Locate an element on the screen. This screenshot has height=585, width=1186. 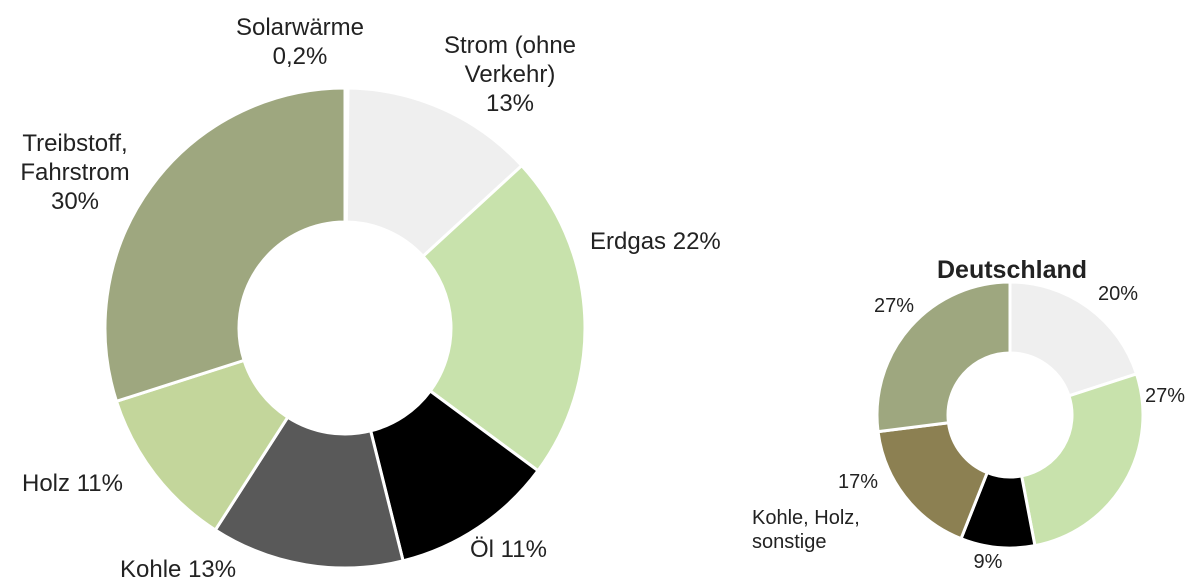
slice-label: Erdgas 22% is located at coordinates (690, 242).